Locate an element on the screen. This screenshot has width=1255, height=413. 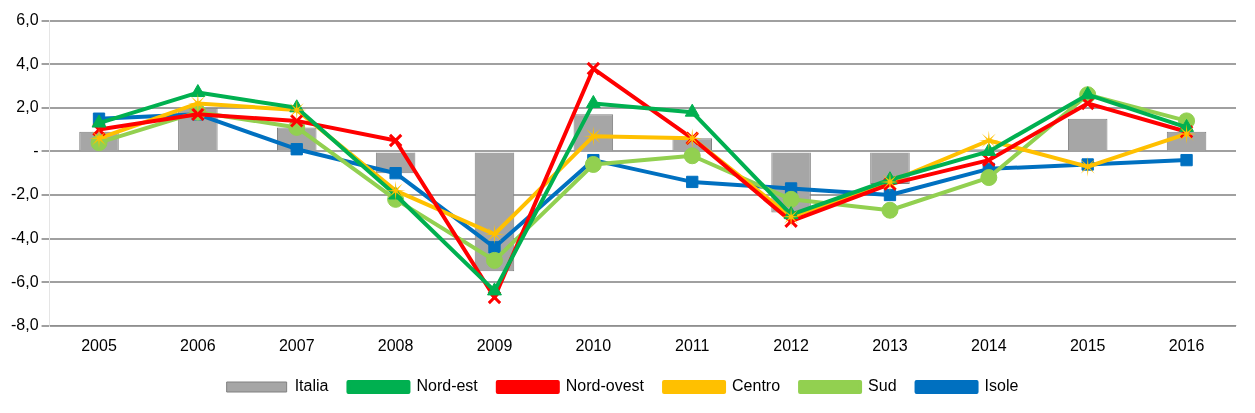
x-tick-label: 2010 is located at coordinates (593, 345).